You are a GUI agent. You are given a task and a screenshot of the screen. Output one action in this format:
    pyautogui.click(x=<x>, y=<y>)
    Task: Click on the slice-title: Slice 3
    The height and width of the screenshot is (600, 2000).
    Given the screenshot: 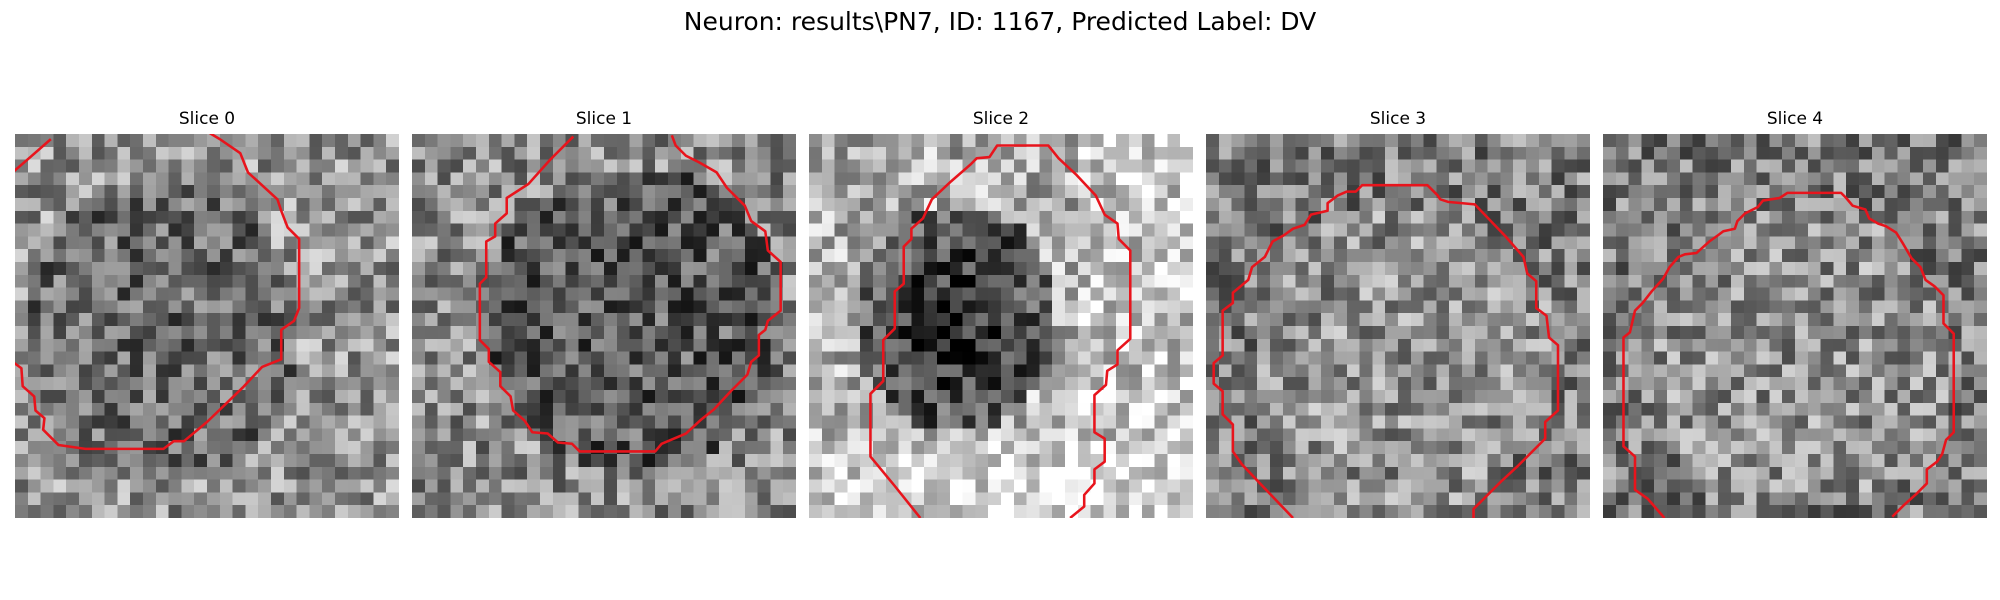 What is the action you would take?
    pyautogui.click(x=1398, y=119)
    